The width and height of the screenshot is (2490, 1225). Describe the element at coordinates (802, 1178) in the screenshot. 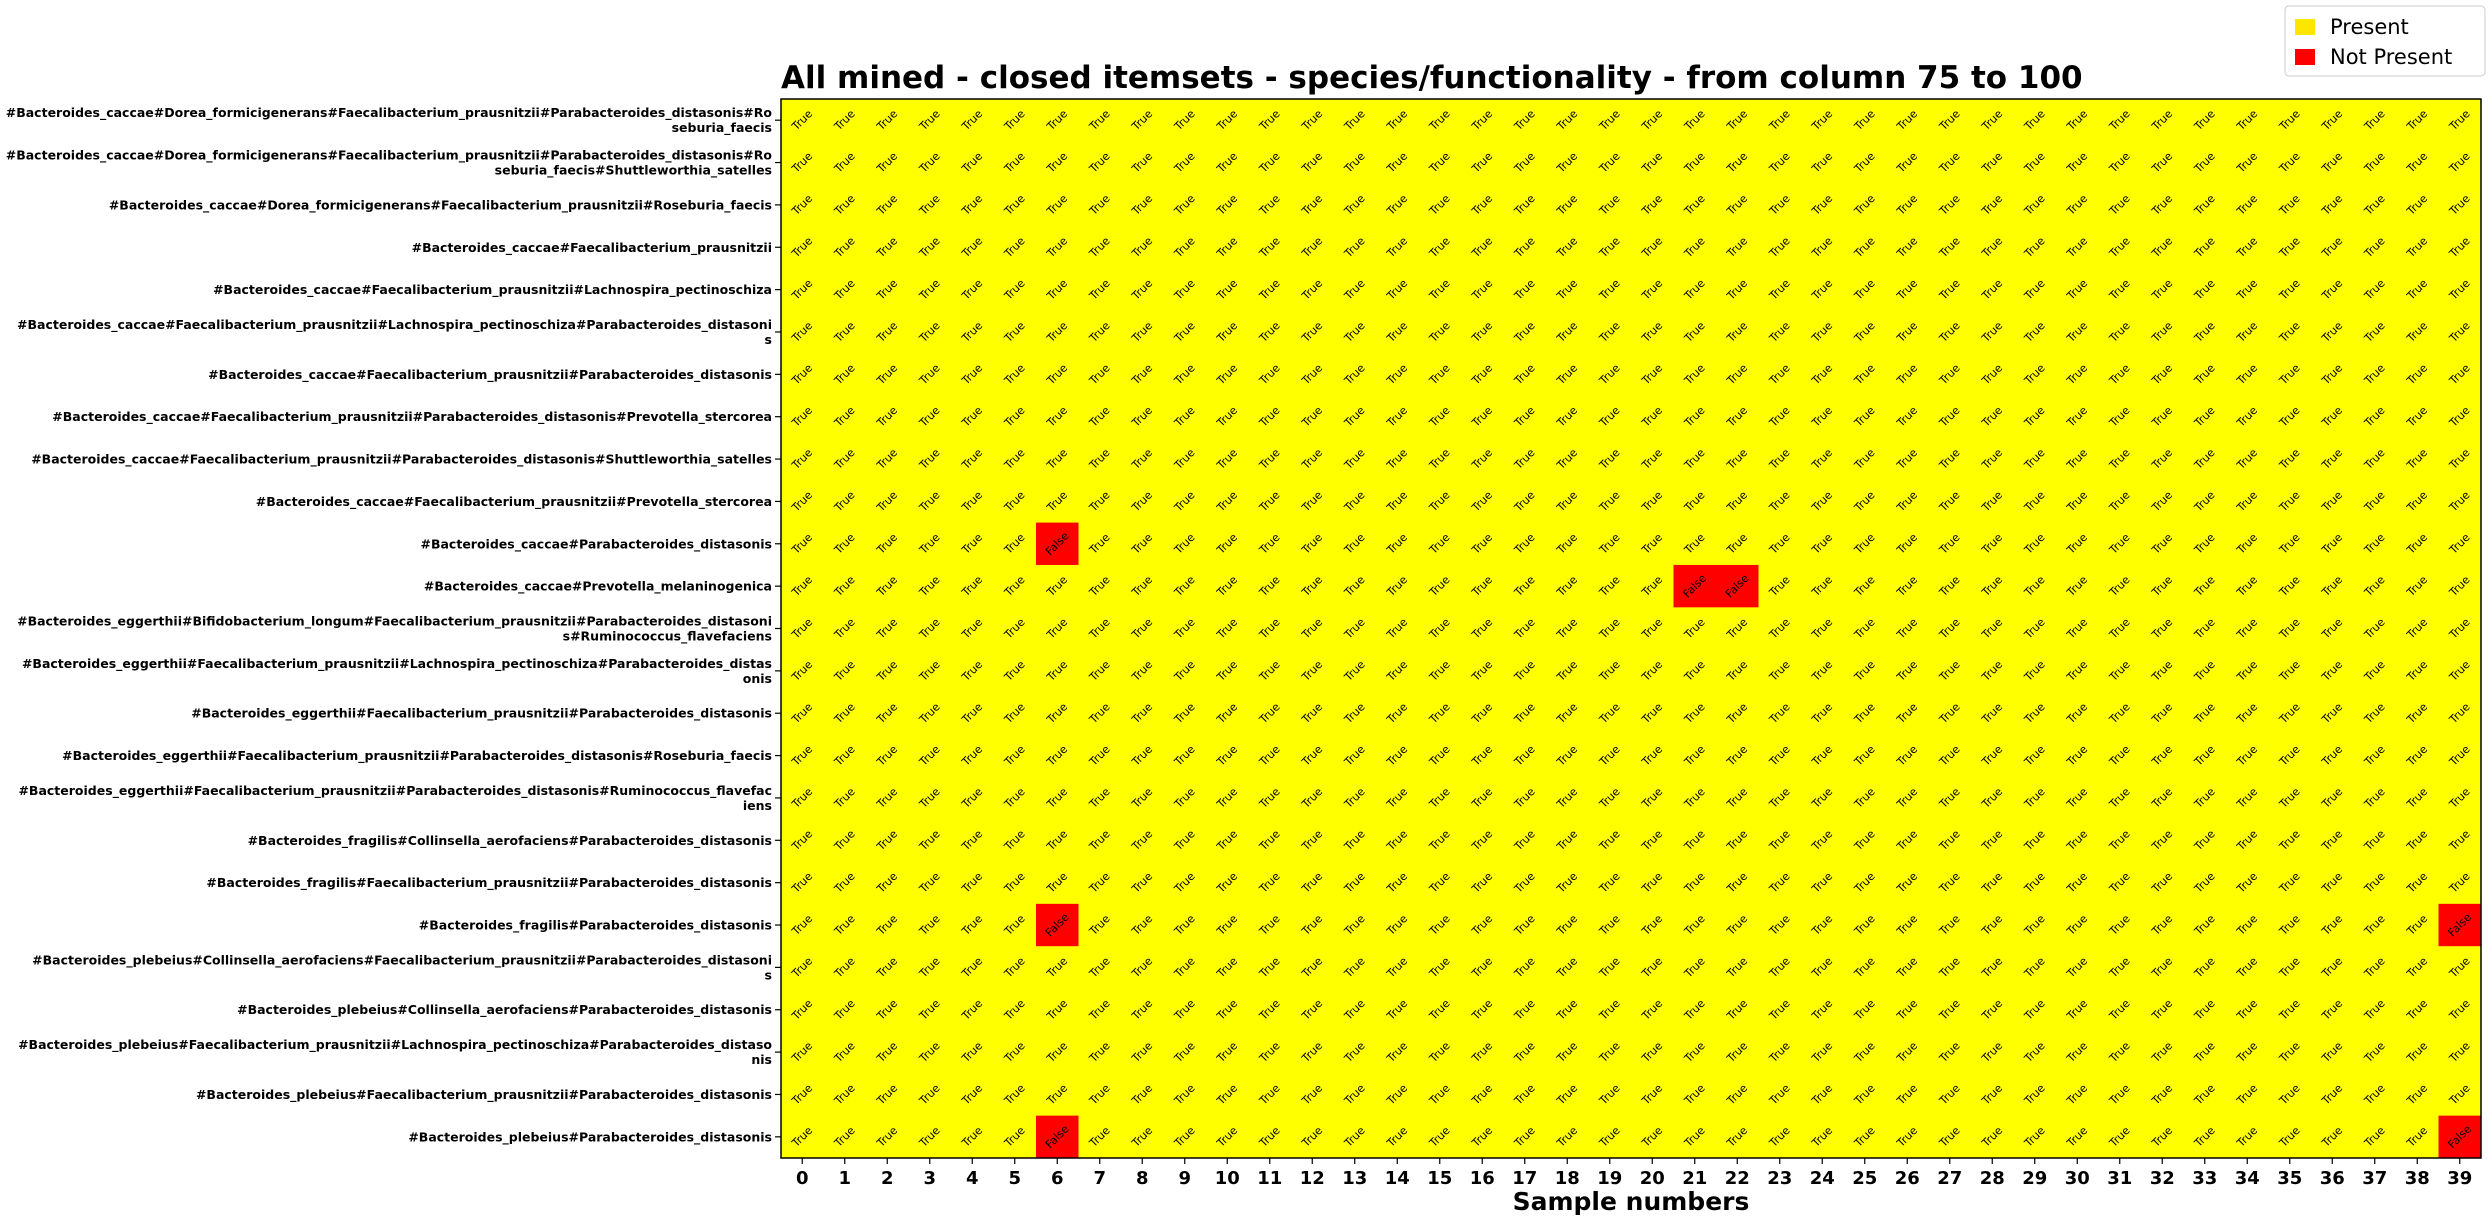

I see `x-tick-label: 0` at that location.